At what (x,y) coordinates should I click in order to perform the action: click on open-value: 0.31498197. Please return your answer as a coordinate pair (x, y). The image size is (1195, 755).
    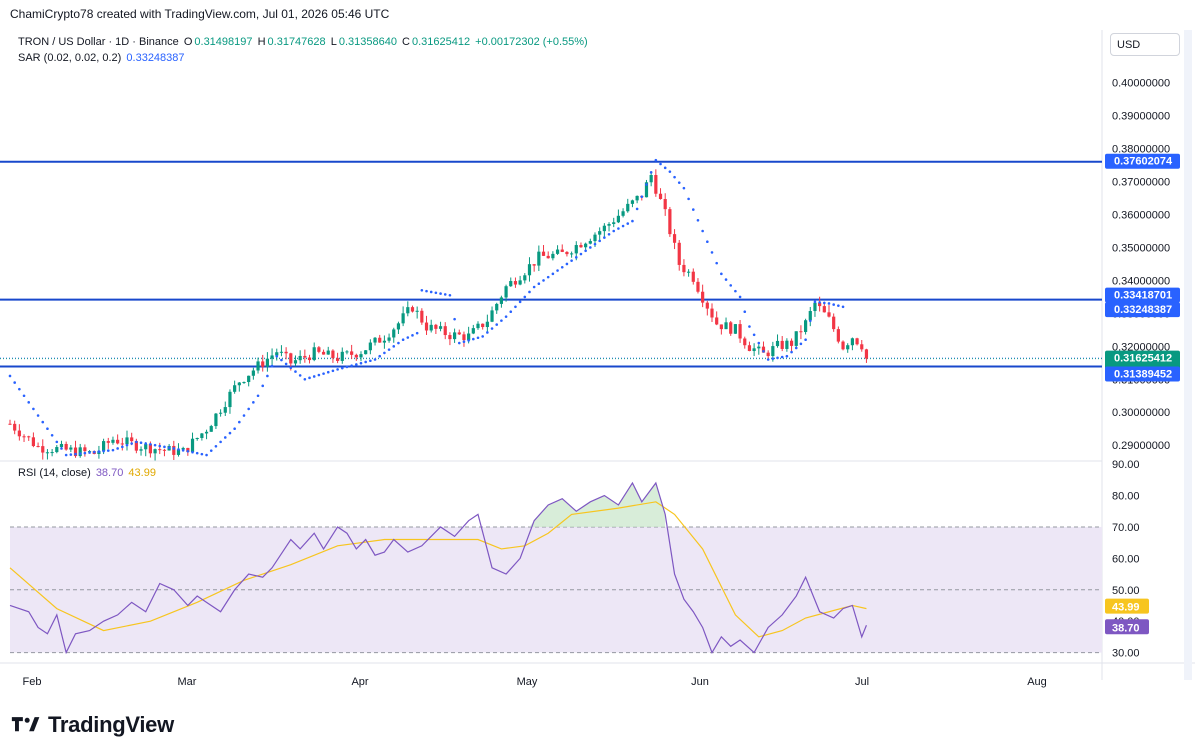
    Looking at the image, I should click on (223, 42).